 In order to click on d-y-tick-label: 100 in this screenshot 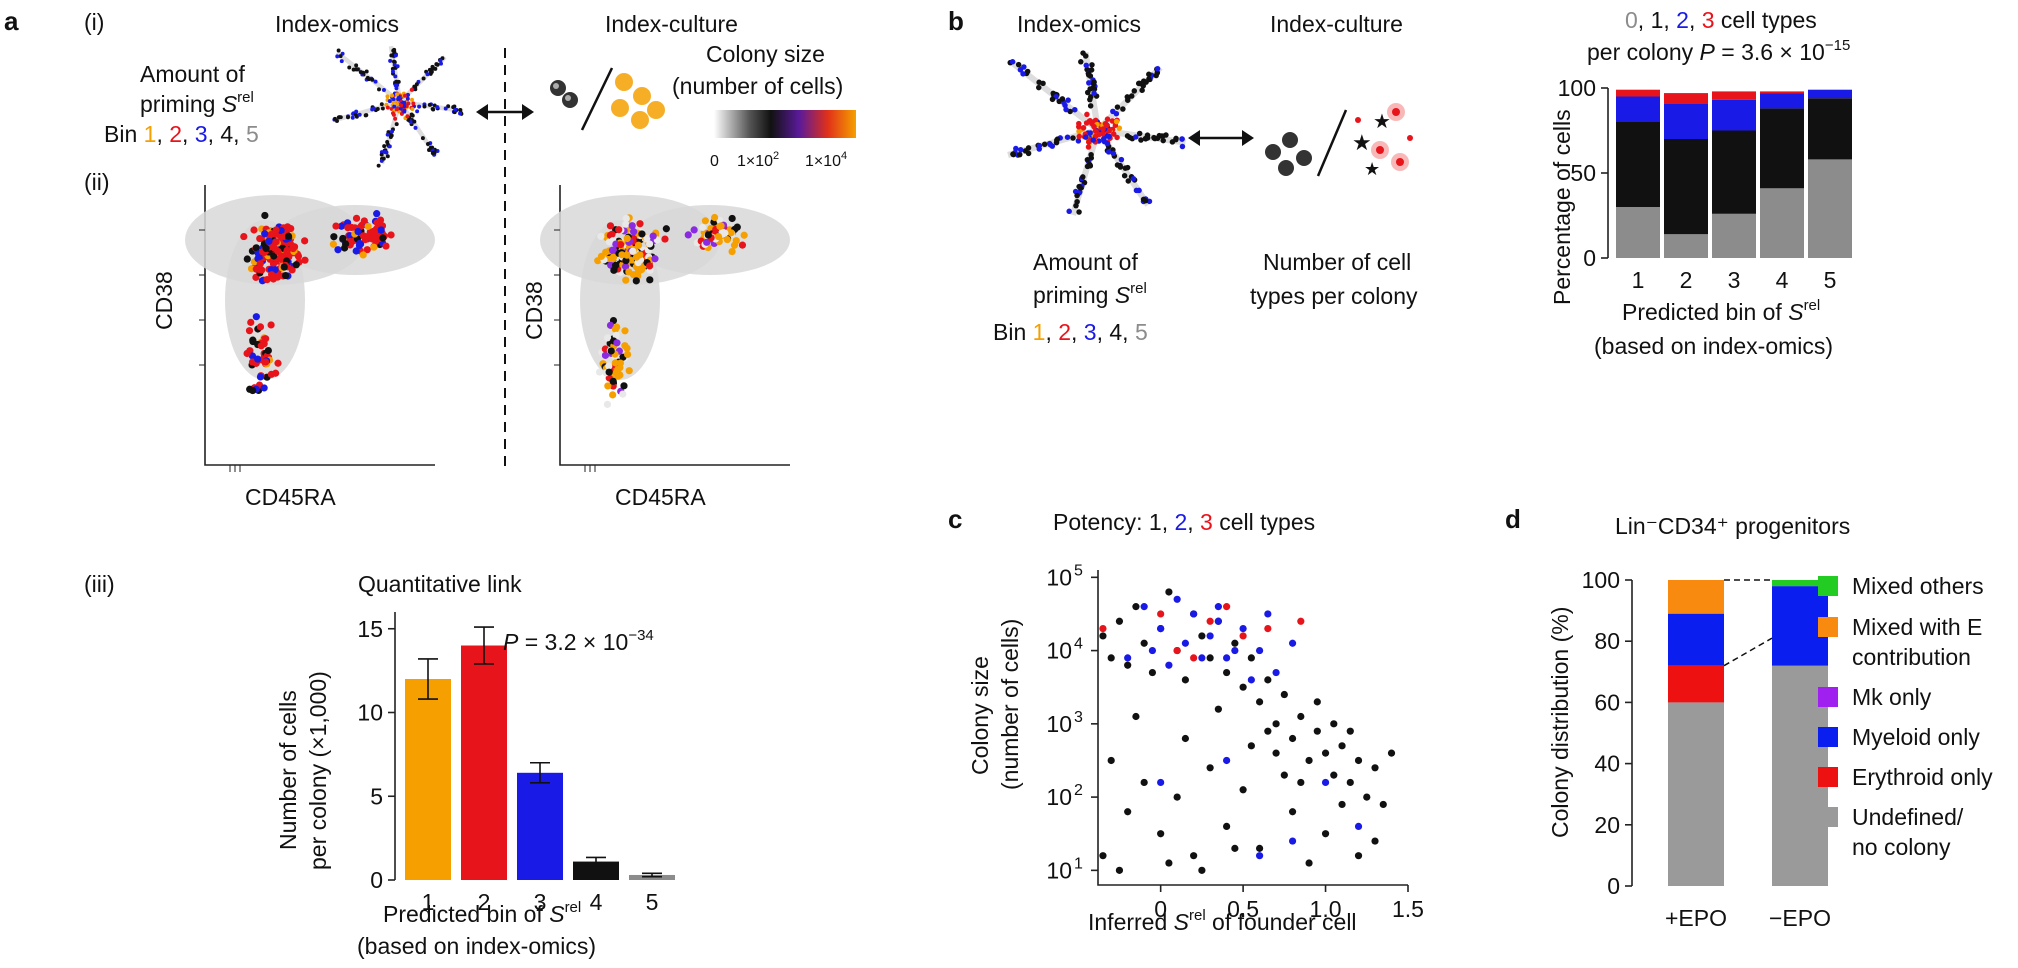, I will do `click(1601, 580)`.